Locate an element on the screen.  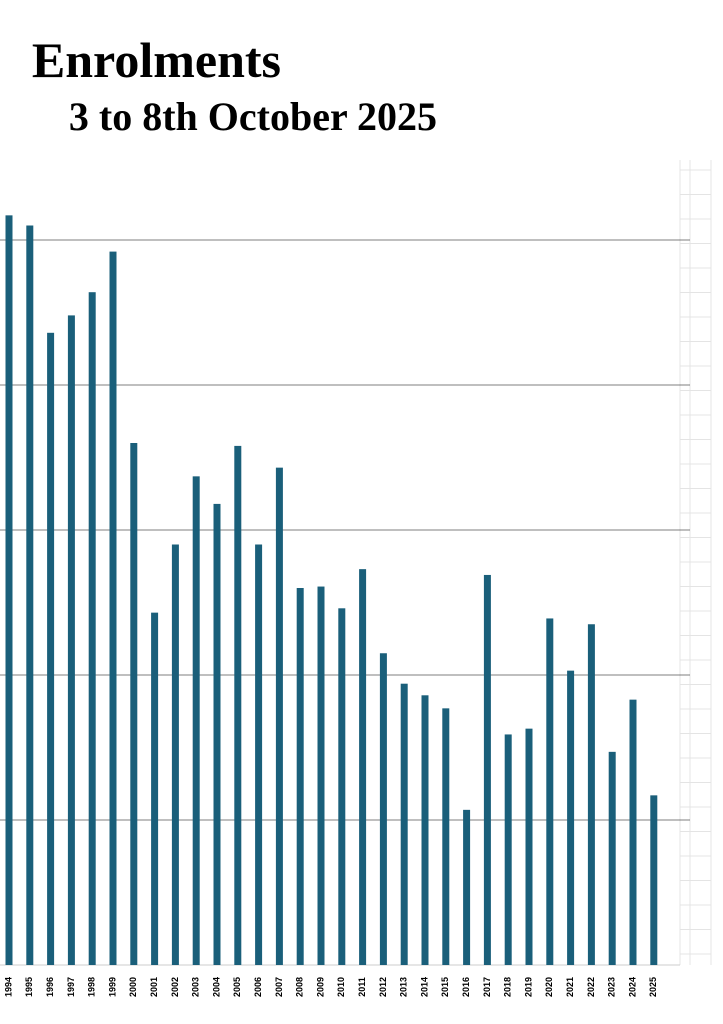
x-tick-label: 2024 is located at coordinates (632, 987).